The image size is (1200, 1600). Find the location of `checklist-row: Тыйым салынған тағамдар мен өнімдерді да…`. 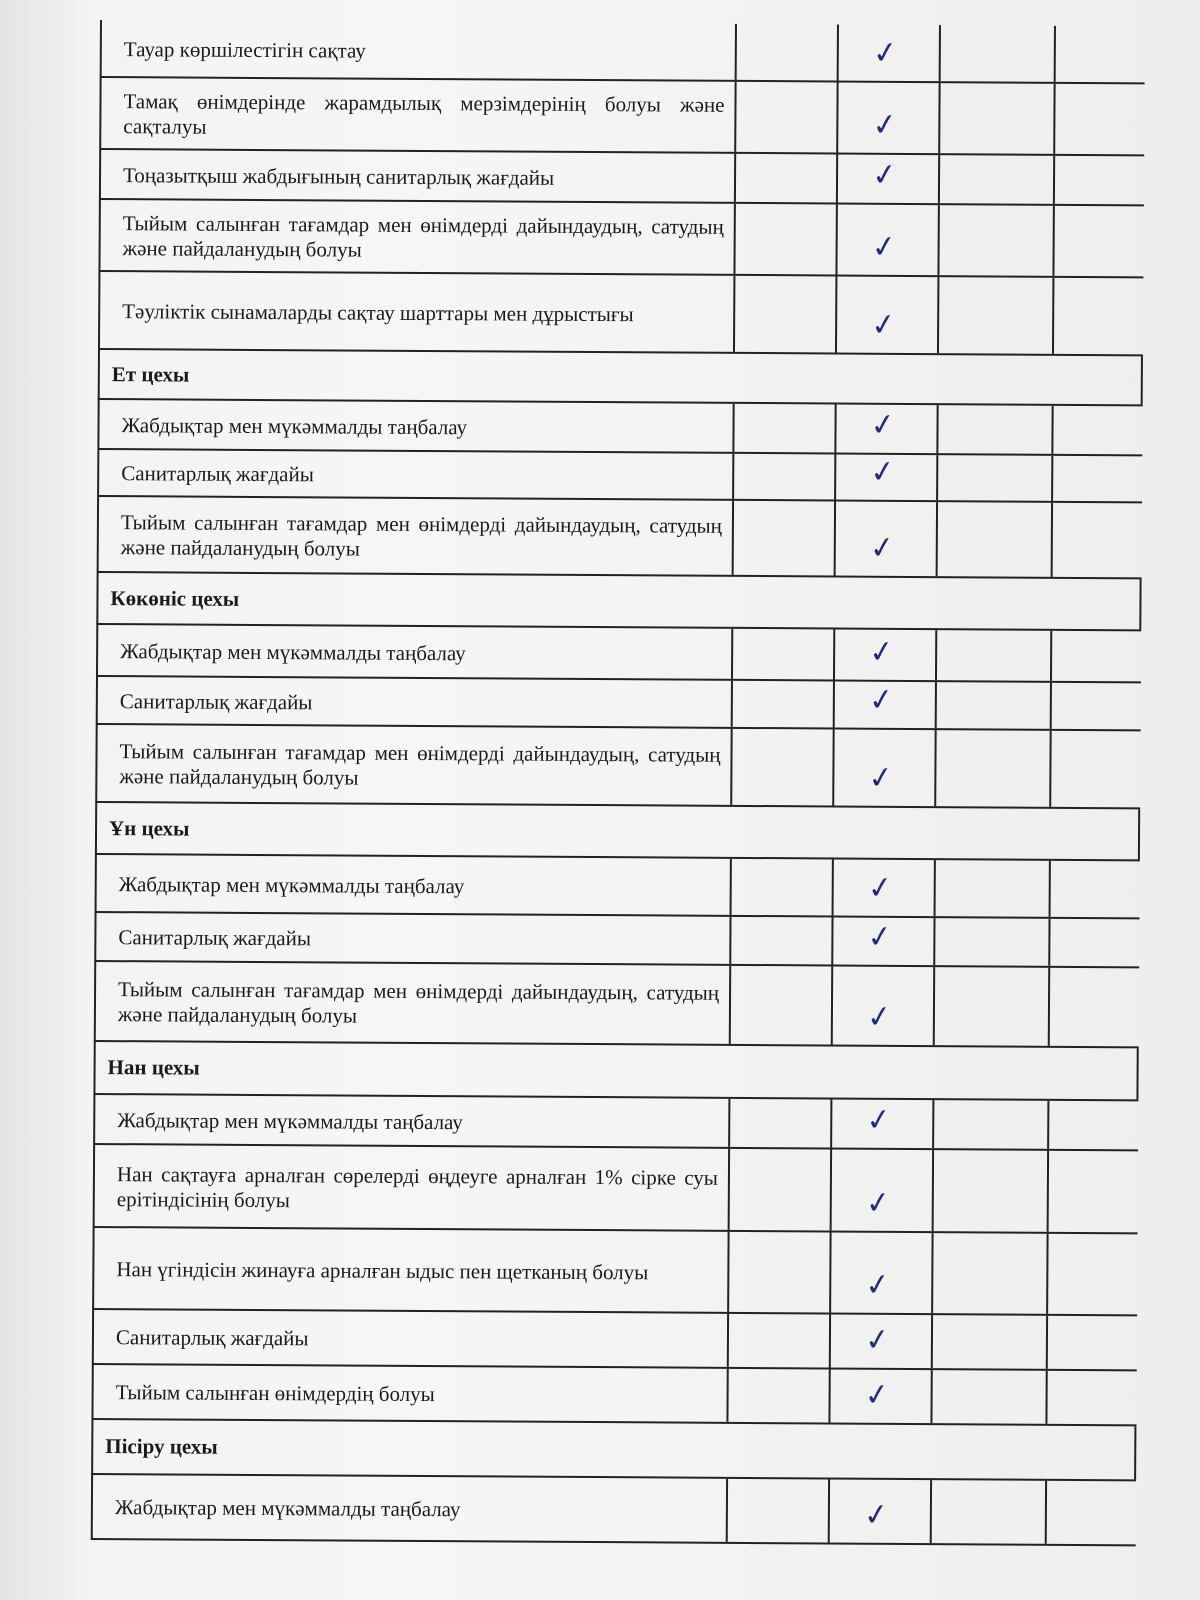

checklist-row: Тыйым салынған тағамдар мен өнімдерді да… is located at coordinates (618, 767).